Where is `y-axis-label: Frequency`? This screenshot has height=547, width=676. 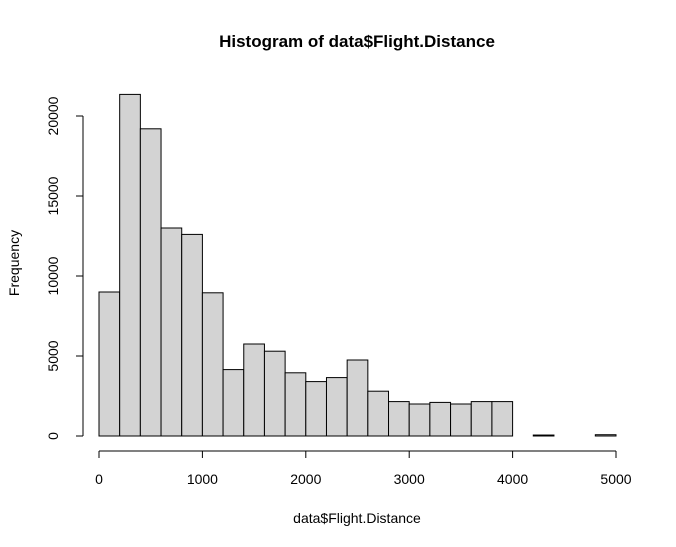
y-axis-label: Frequency is located at coordinates (14, 263).